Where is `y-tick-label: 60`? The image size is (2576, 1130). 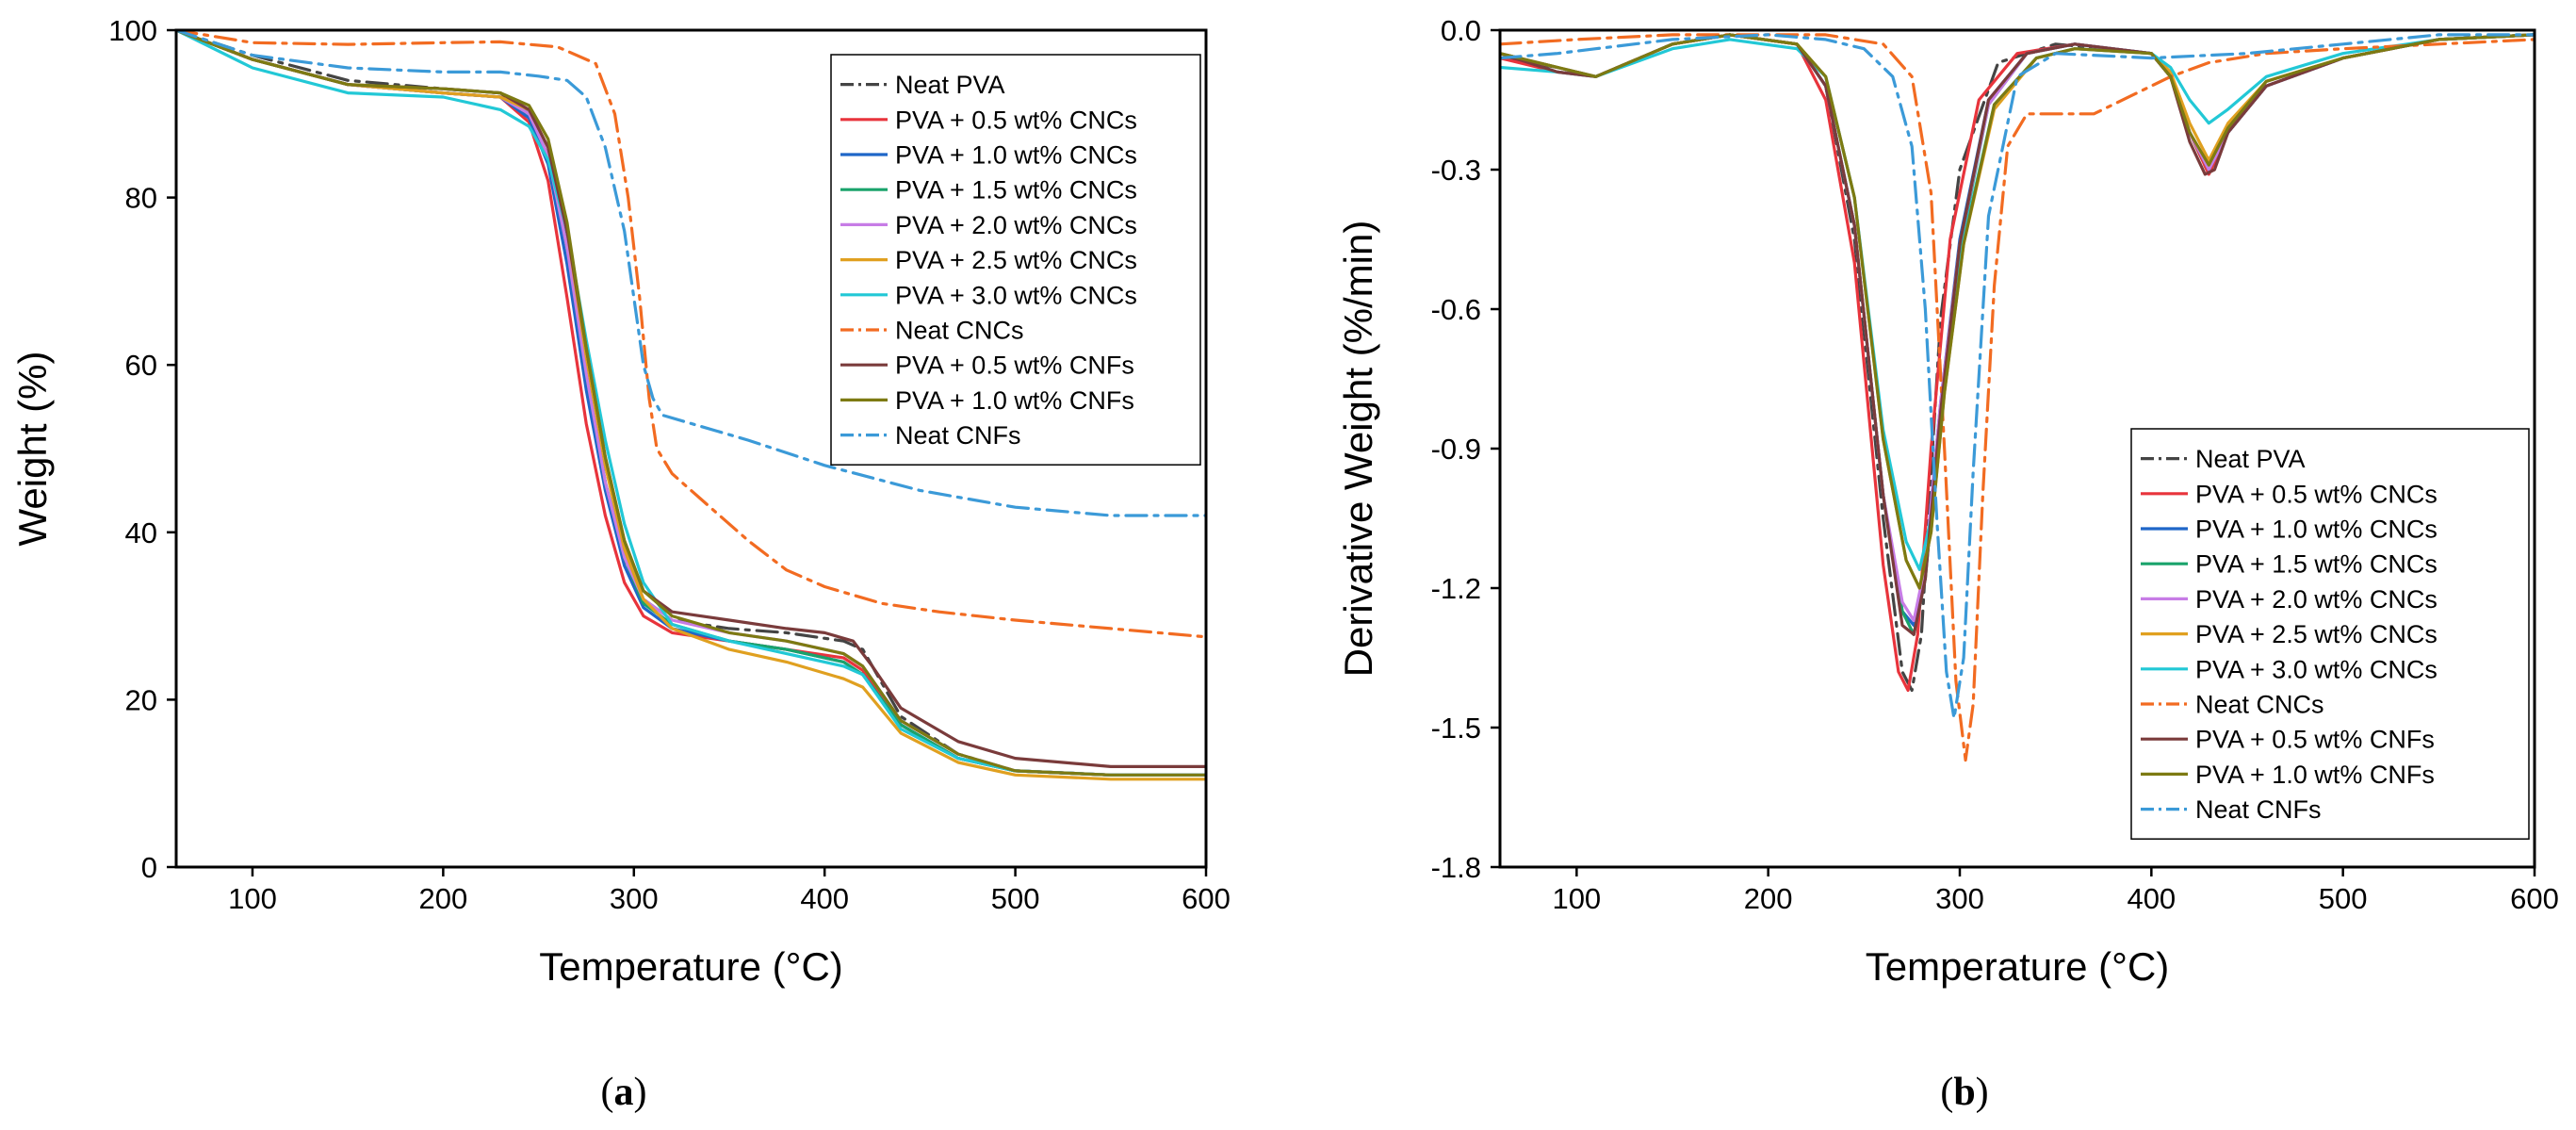 y-tick-label: 60 is located at coordinates (141, 365).